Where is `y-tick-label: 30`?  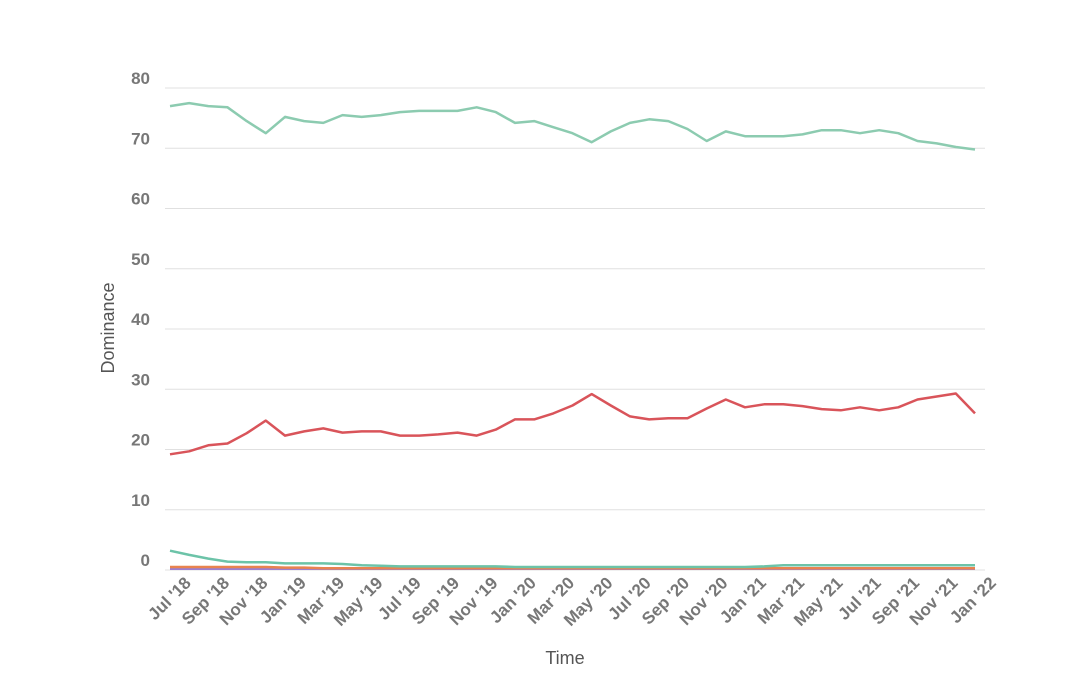 y-tick-label: 30 is located at coordinates (140, 379).